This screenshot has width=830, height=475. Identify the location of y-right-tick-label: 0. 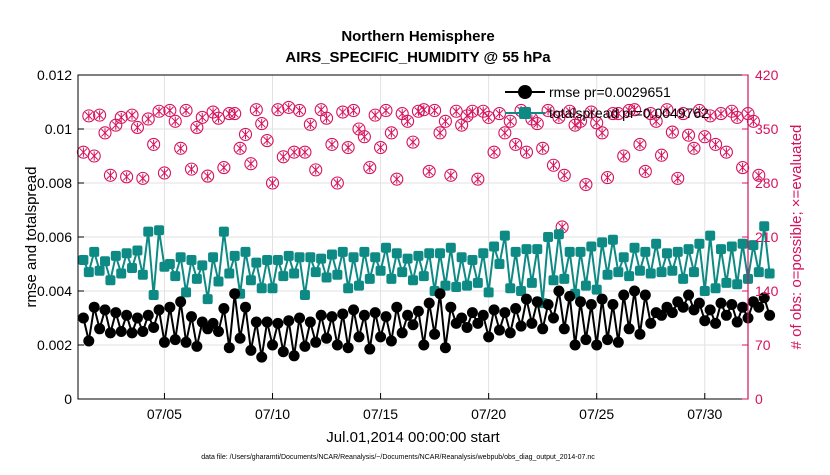
(759, 399).